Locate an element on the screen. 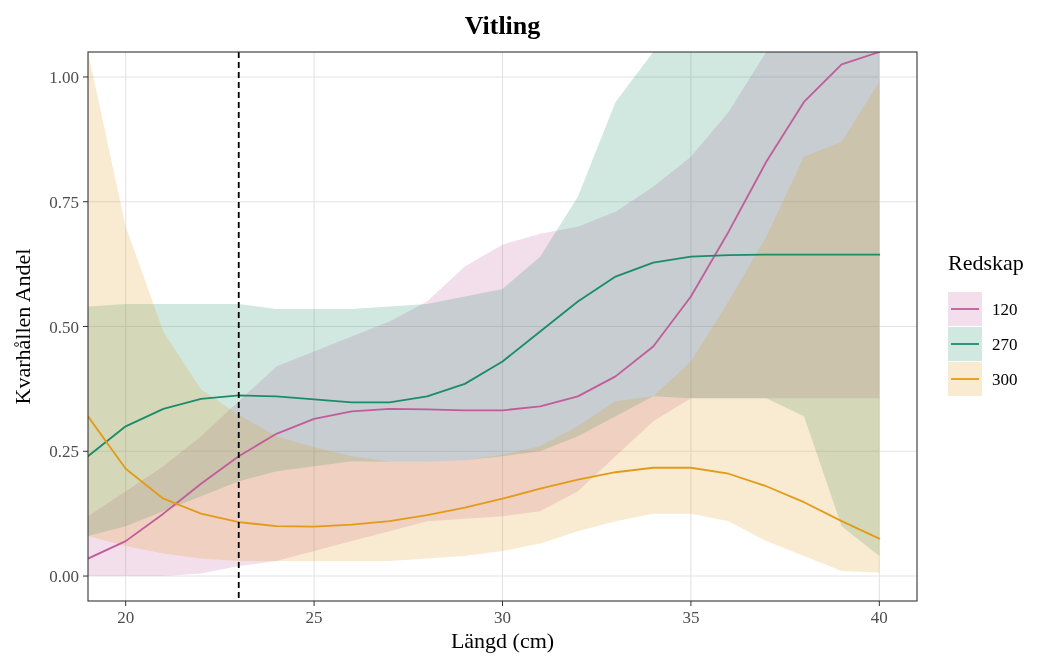  line-series is located at coordinates (484, 477).